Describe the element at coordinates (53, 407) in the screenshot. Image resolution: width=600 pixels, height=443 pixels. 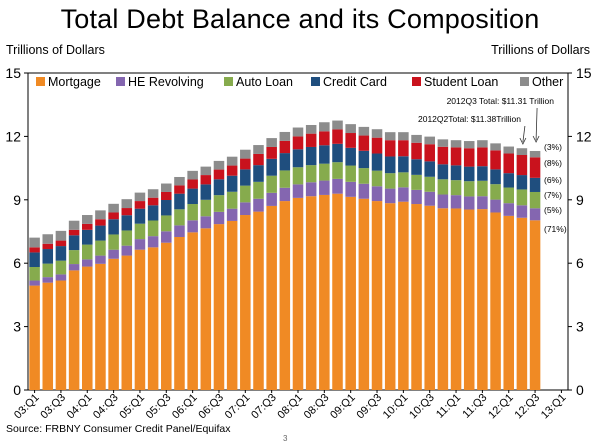
I see `x-tick-label: 03:Q3` at that location.